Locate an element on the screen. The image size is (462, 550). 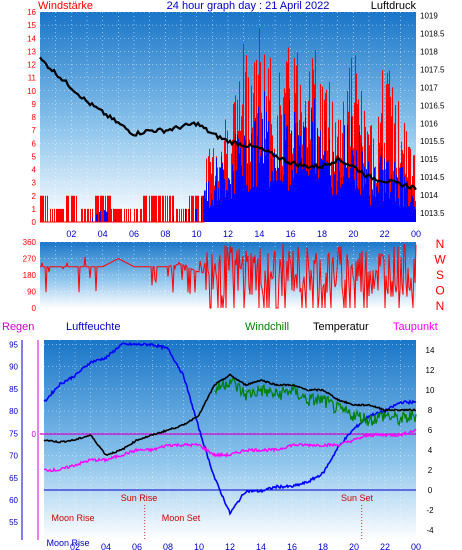
pressure-tick-label: 1016 is located at coordinates (429, 123).